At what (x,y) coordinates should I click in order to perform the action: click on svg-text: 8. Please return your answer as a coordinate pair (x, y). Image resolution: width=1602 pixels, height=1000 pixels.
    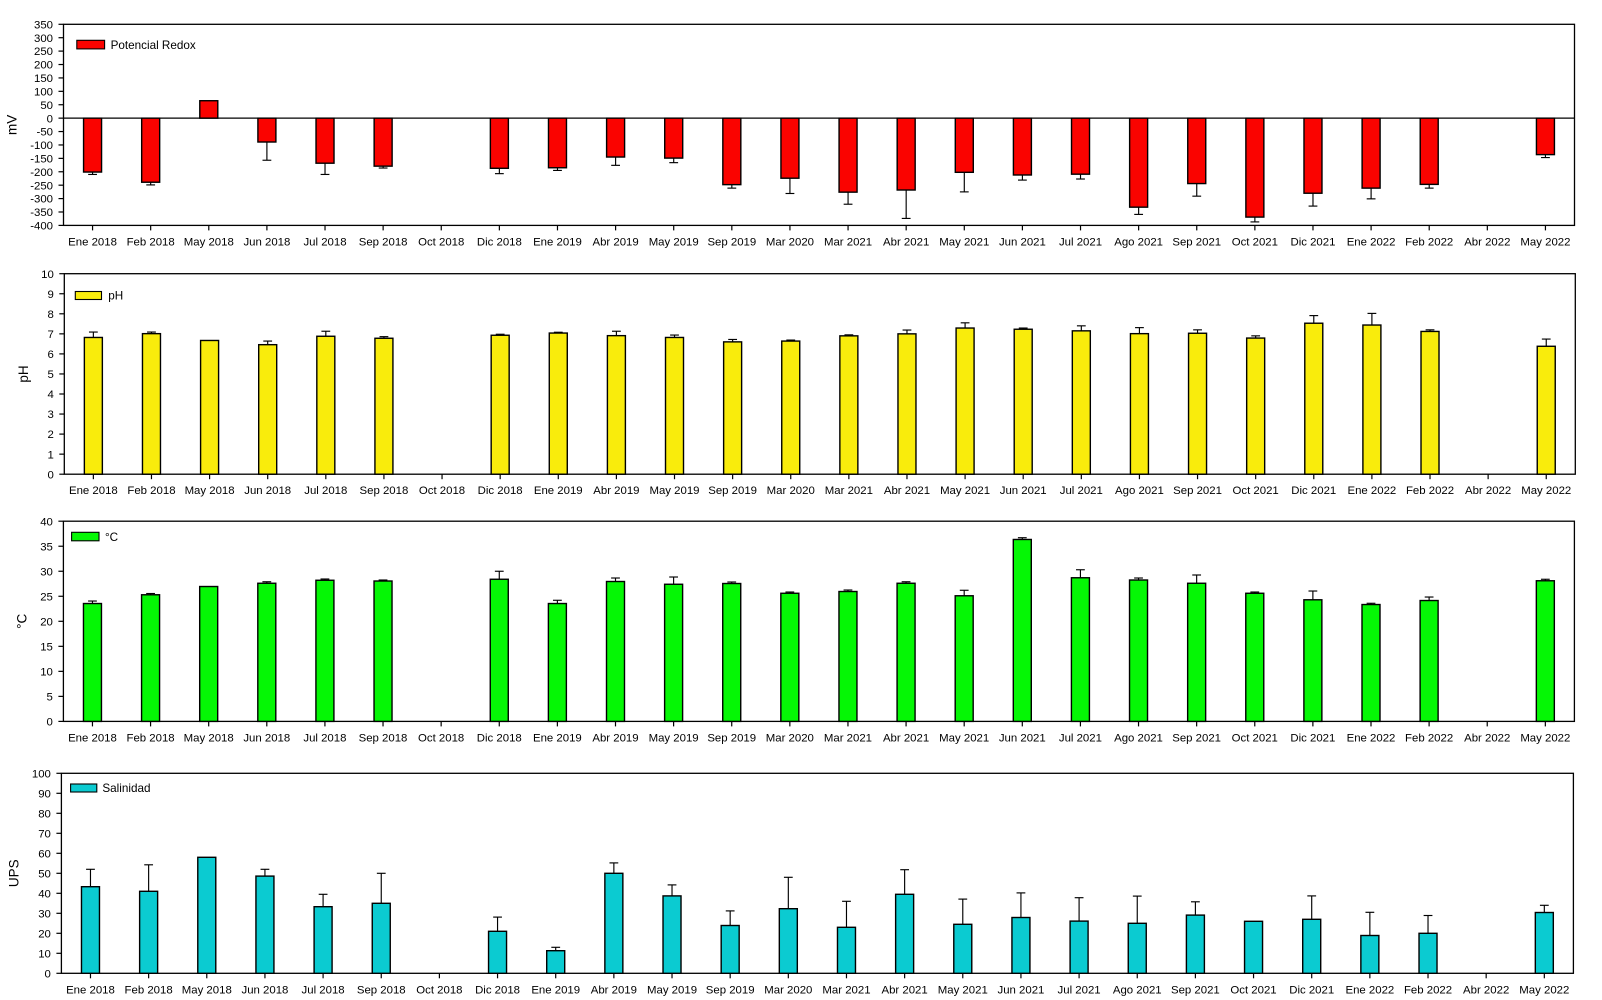
    Looking at the image, I should click on (50, 315).